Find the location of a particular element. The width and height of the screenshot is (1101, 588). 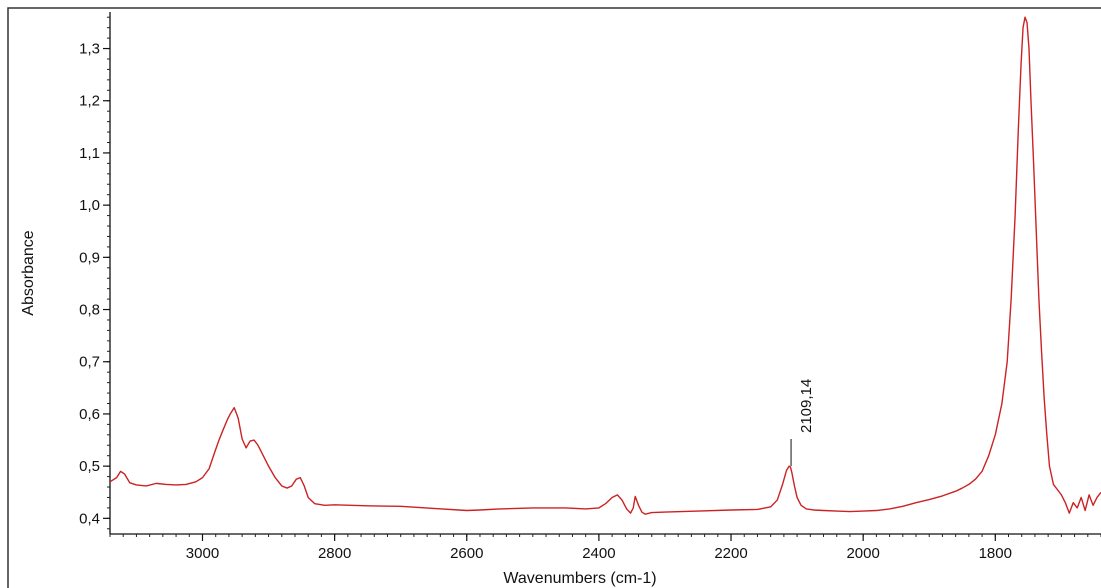

x-axis-ticks: 3000 2800 2600 2400 2200 2000 1800 is located at coordinates (599, 548).